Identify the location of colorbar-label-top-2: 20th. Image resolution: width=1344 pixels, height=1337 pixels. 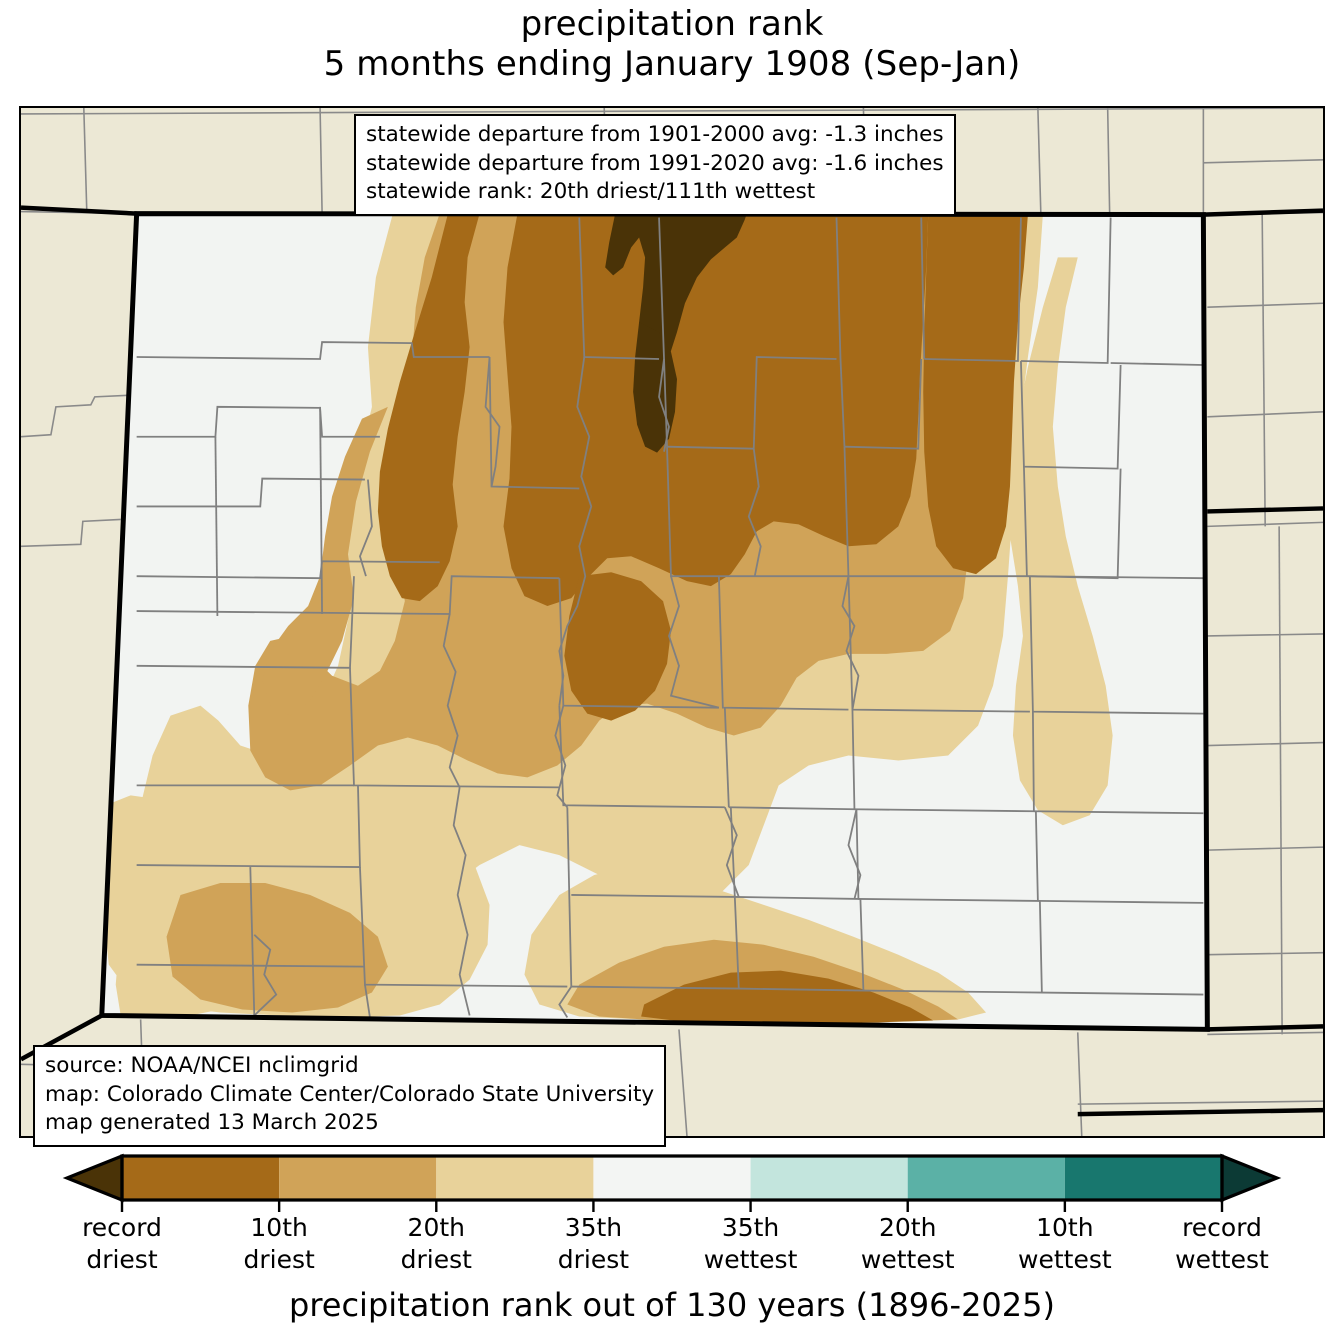
(436, 1227).